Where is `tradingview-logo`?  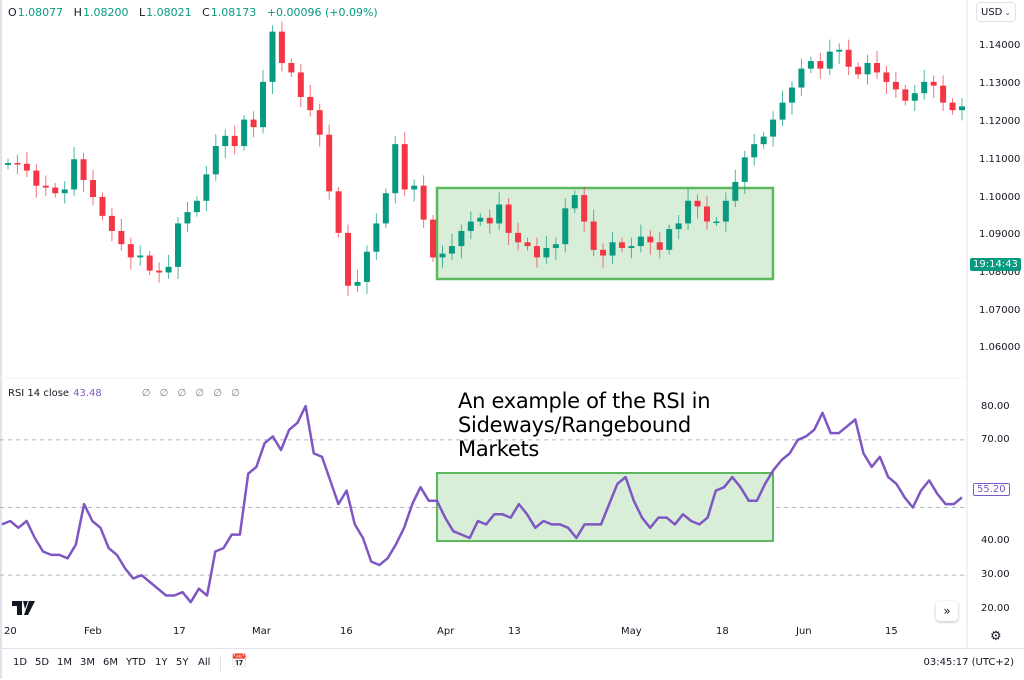 tradingview-logo is located at coordinates (25, 609).